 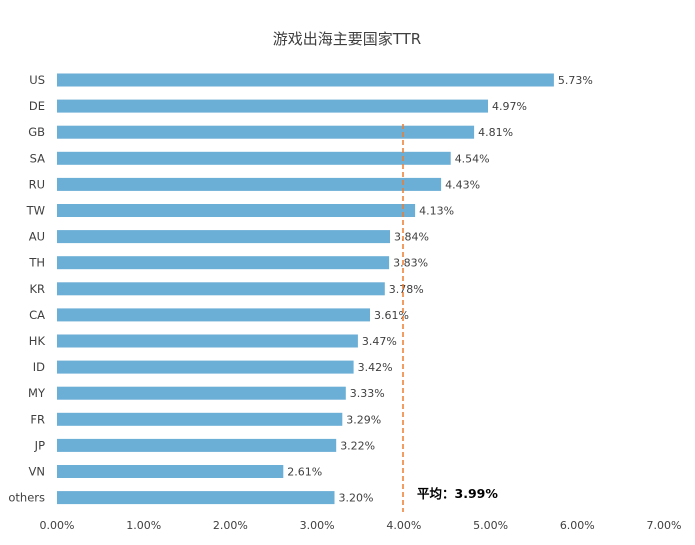 I want to click on x-tick-label: 1.00%, so click(x=143, y=525).